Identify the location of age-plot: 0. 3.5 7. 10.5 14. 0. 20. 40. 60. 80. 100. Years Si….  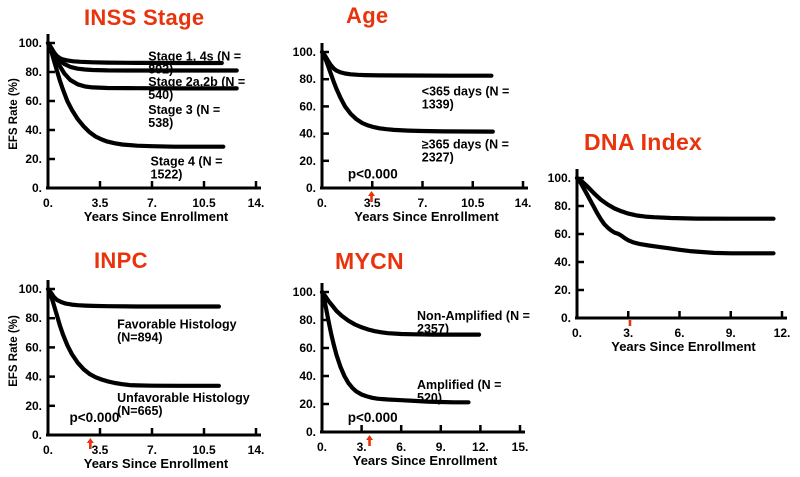
(412, 133).